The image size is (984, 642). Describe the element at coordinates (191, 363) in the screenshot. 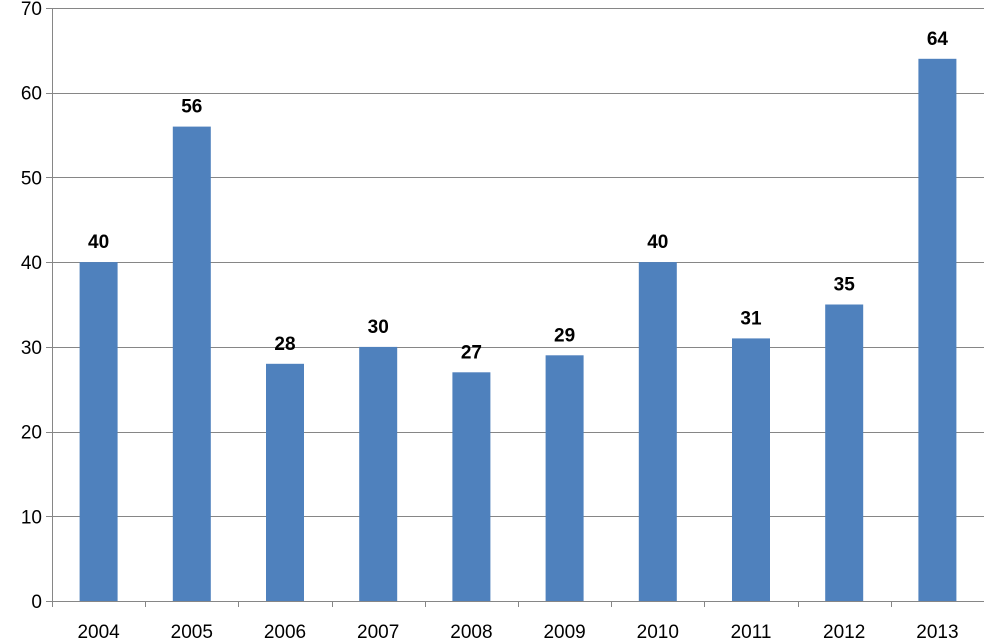

I see `bar-2005` at that location.